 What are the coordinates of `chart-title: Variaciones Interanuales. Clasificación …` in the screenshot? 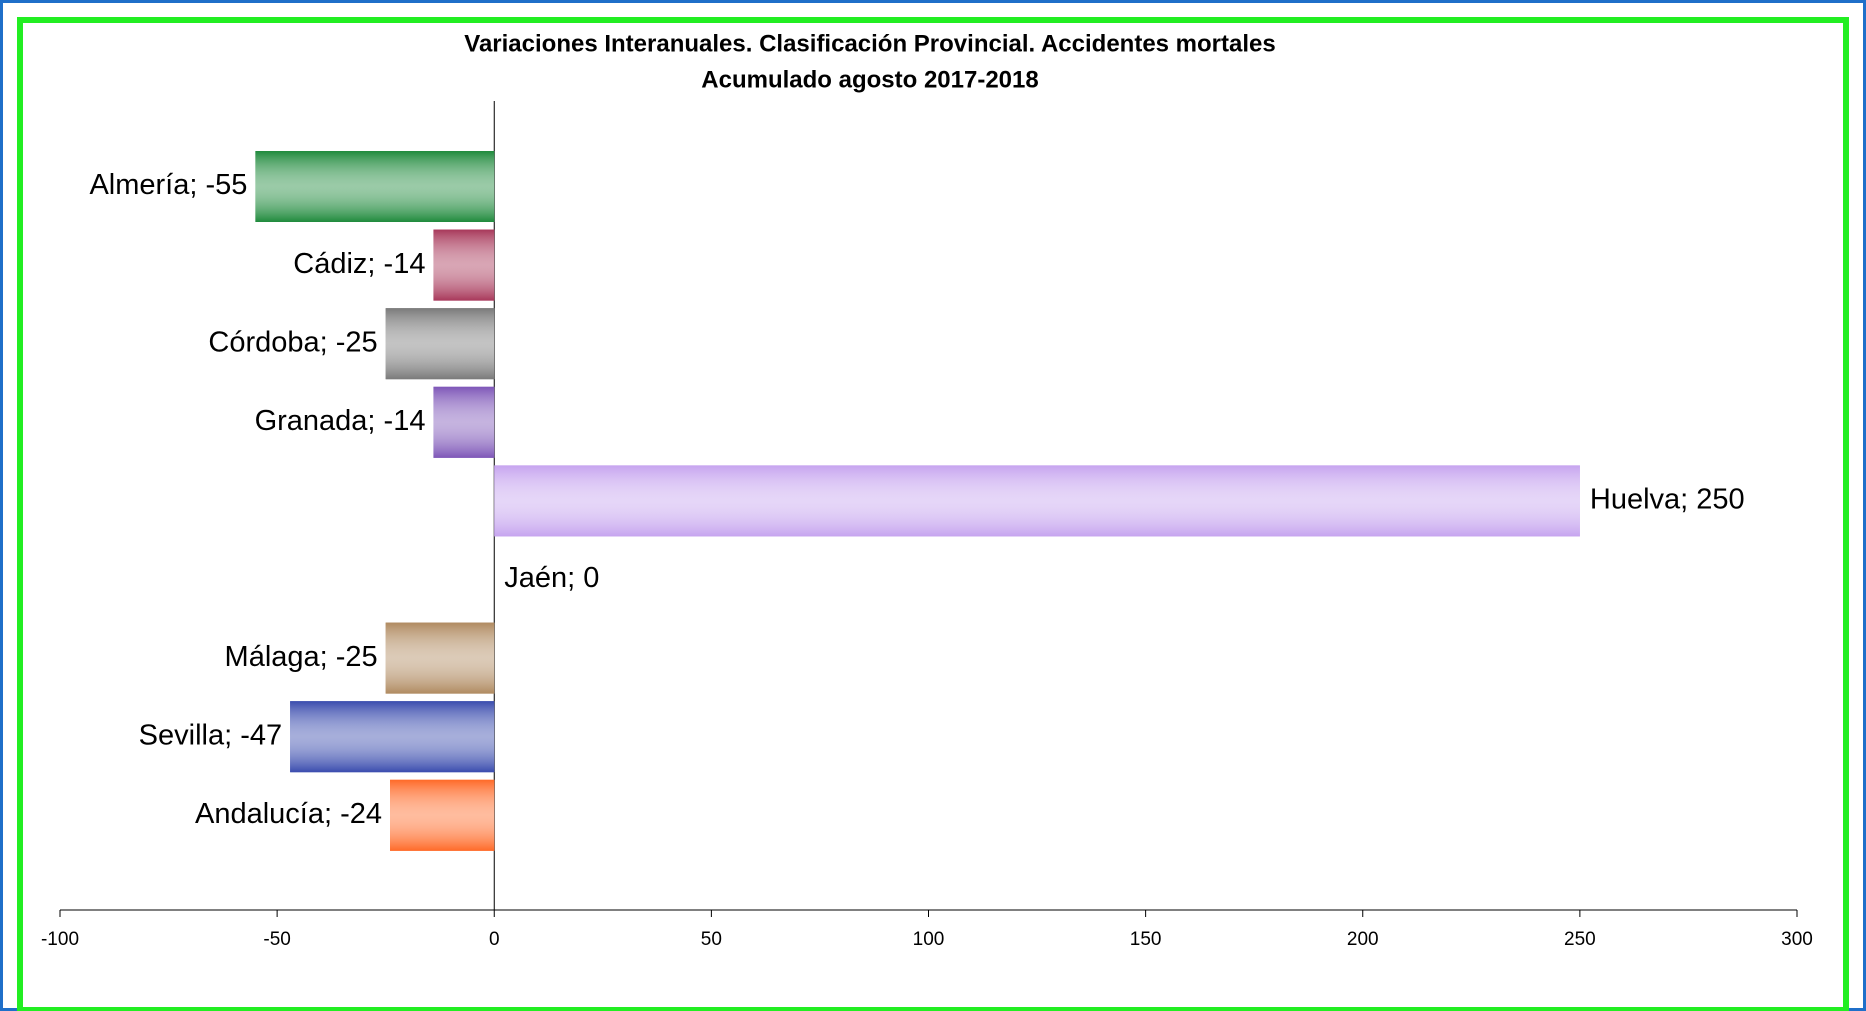 It's located at (869, 43).